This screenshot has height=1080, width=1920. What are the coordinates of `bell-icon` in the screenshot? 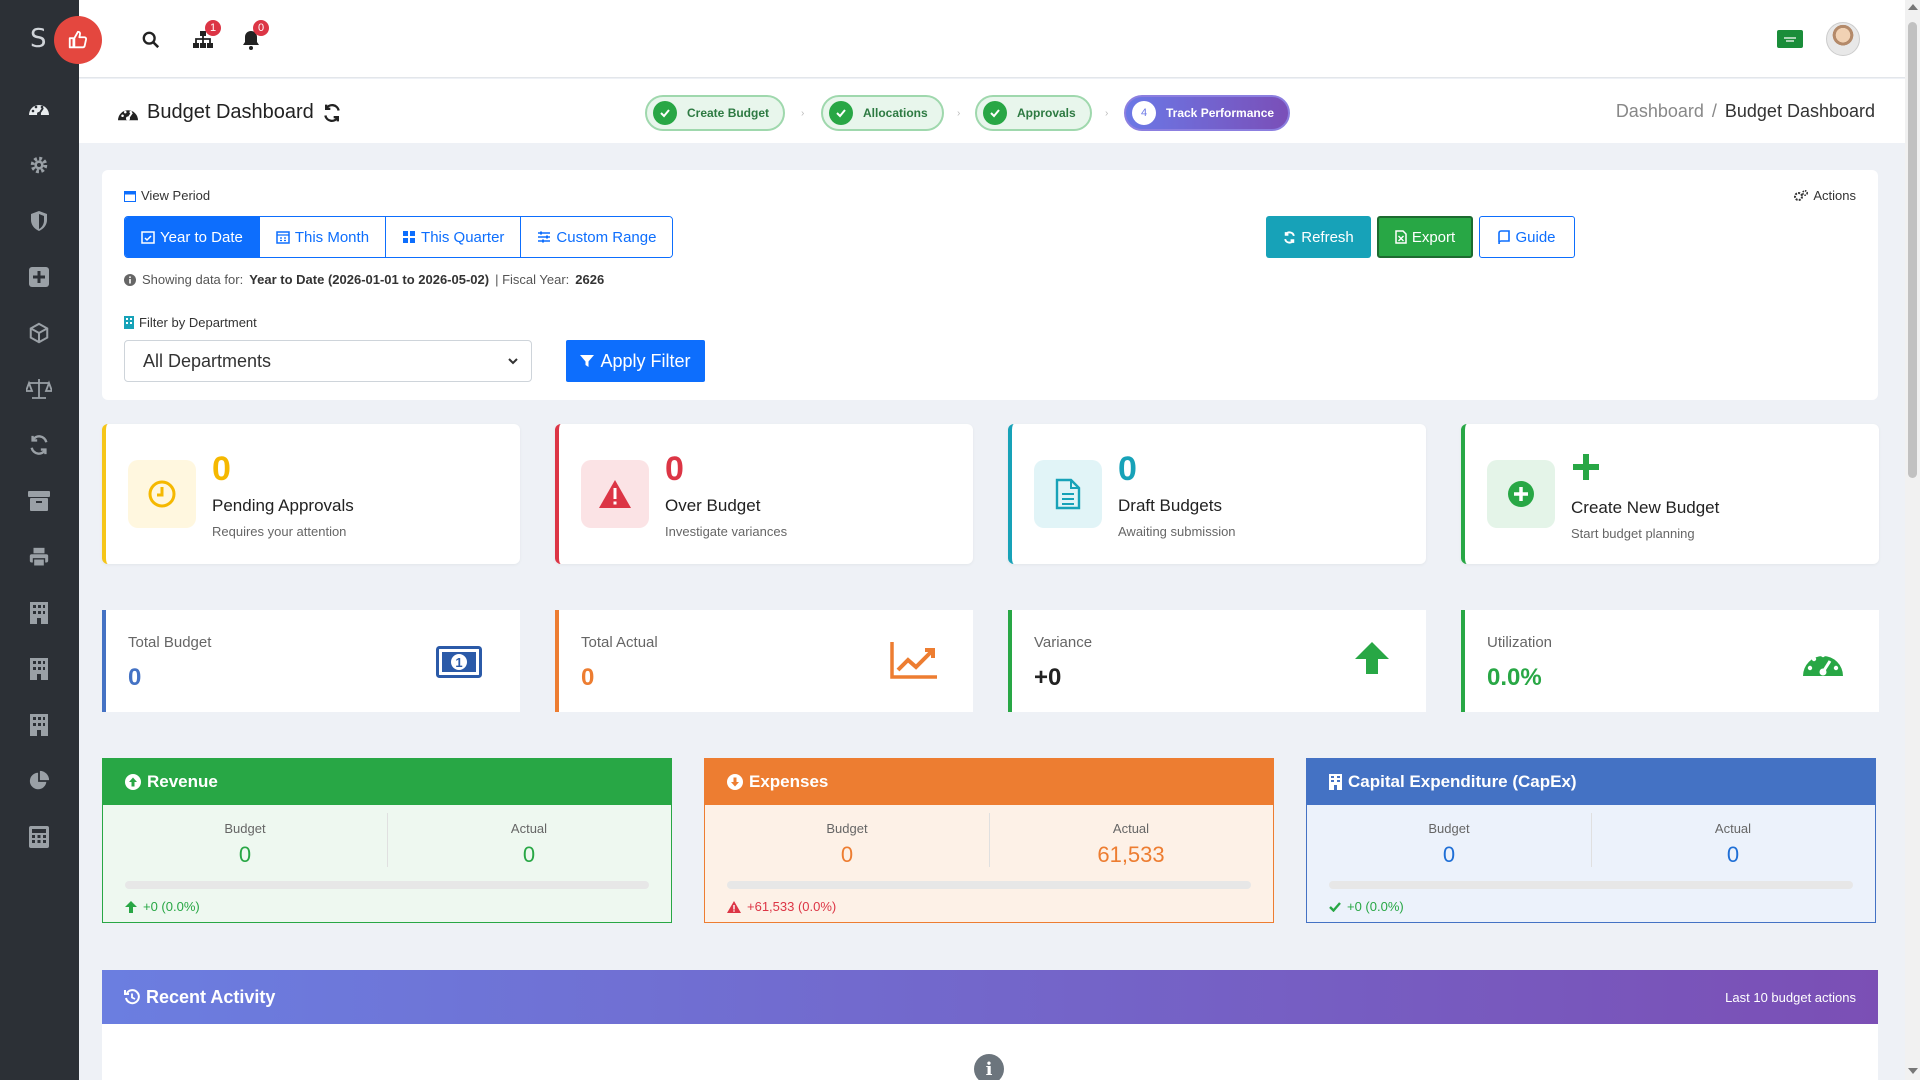 It's located at (251, 40).